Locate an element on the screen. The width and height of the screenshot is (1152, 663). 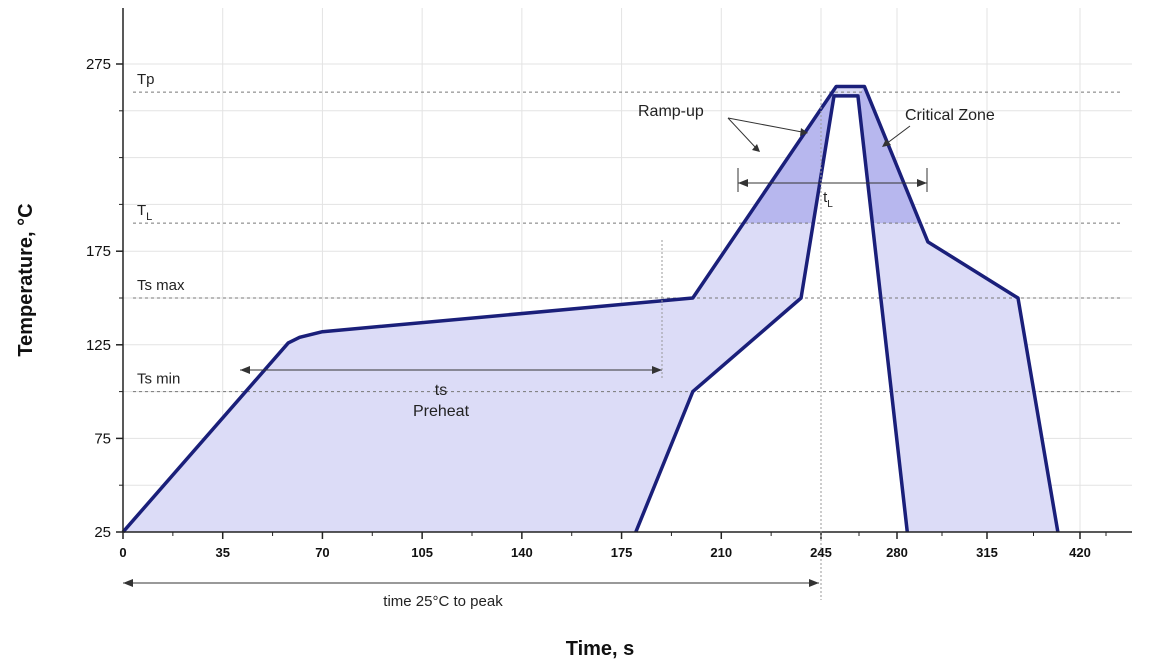
y-tick-label: 275 is located at coordinates (98, 64).